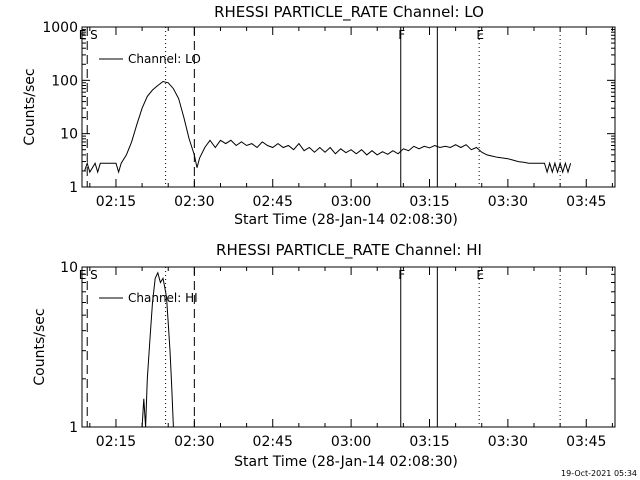 Image resolution: width=640 pixels, height=480 pixels. Describe the element at coordinates (157, 349) in the screenshot. I see `hi-series-line` at that location.